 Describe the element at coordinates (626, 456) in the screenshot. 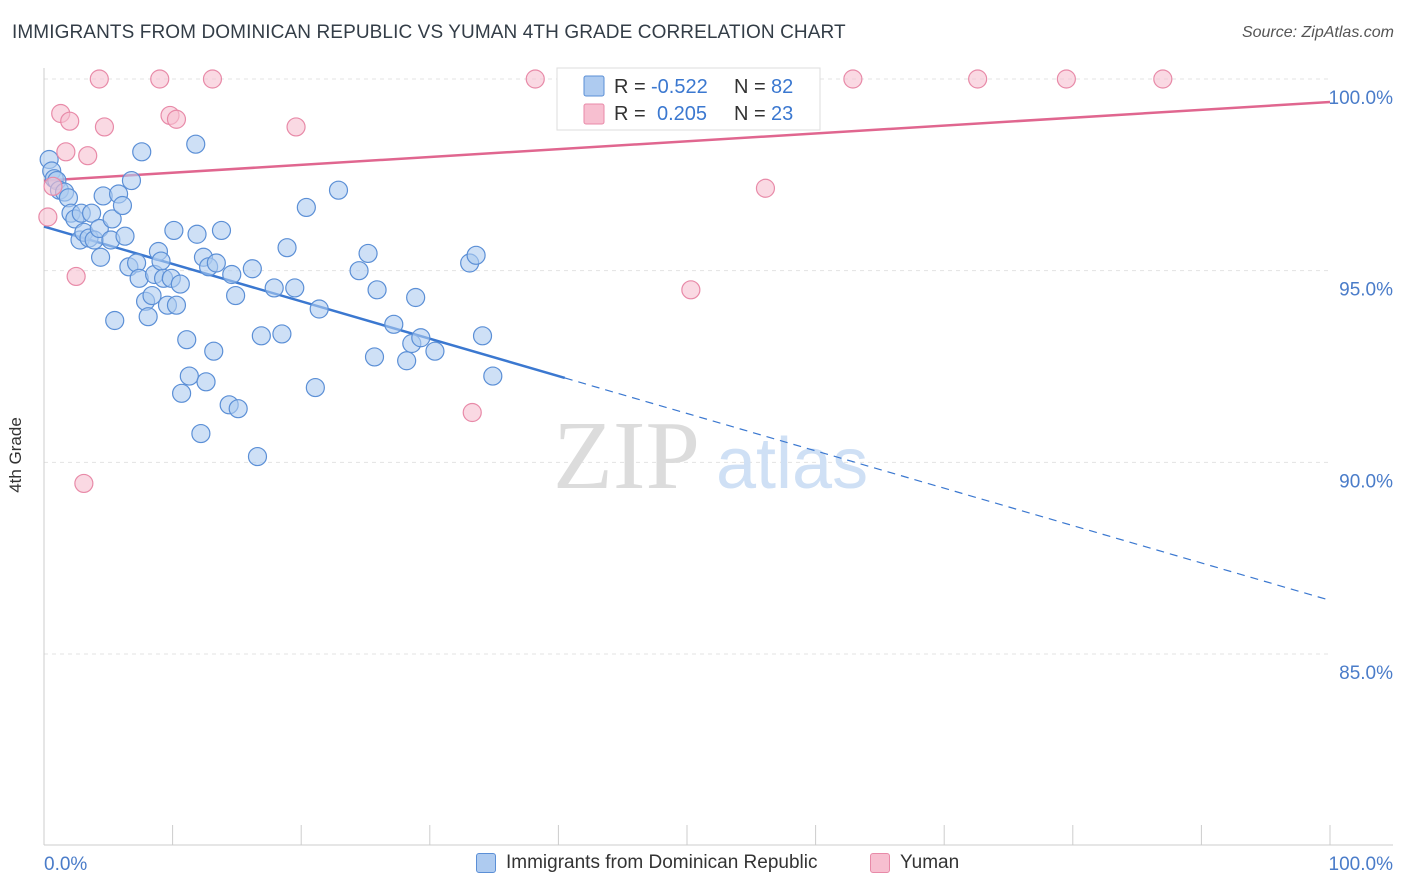

I see `watermark-zip: ZIP` at that location.